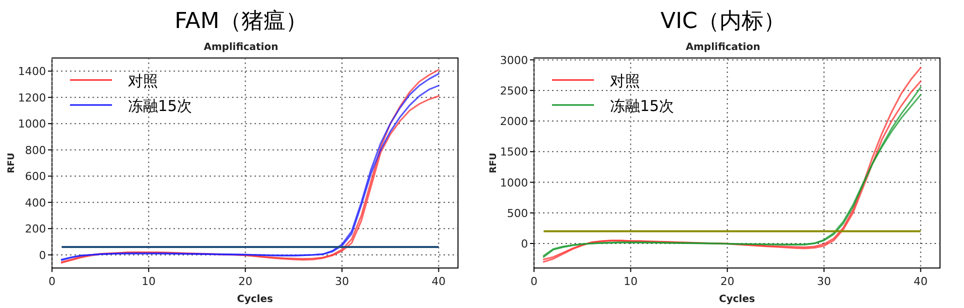  I want to click on y-tick-label: 1400, so click(32, 71).